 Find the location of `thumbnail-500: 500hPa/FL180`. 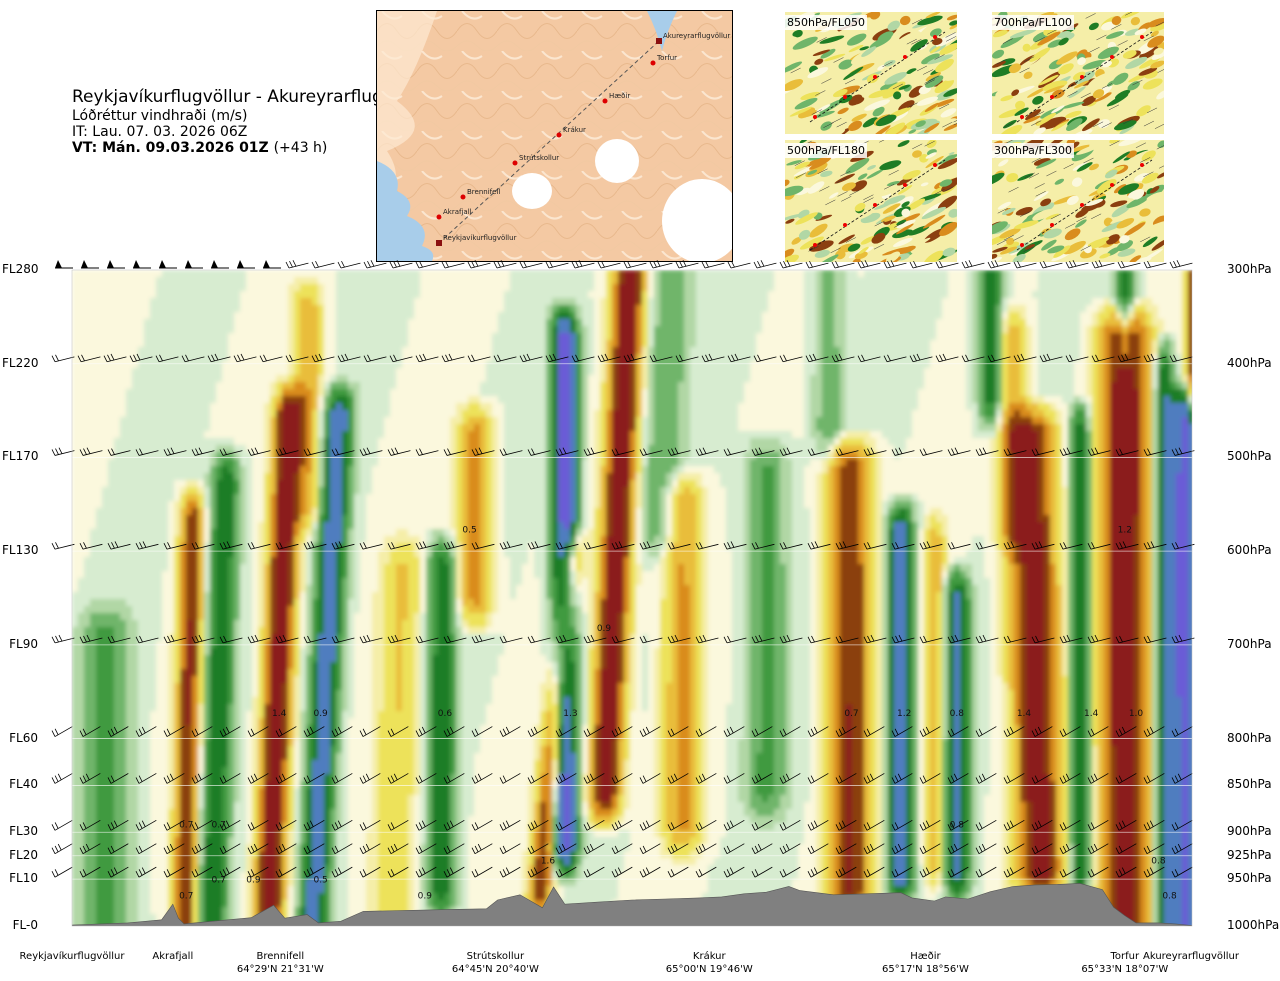

thumbnail-500: 500hPa/FL180 is located at coordinates (871, 201).